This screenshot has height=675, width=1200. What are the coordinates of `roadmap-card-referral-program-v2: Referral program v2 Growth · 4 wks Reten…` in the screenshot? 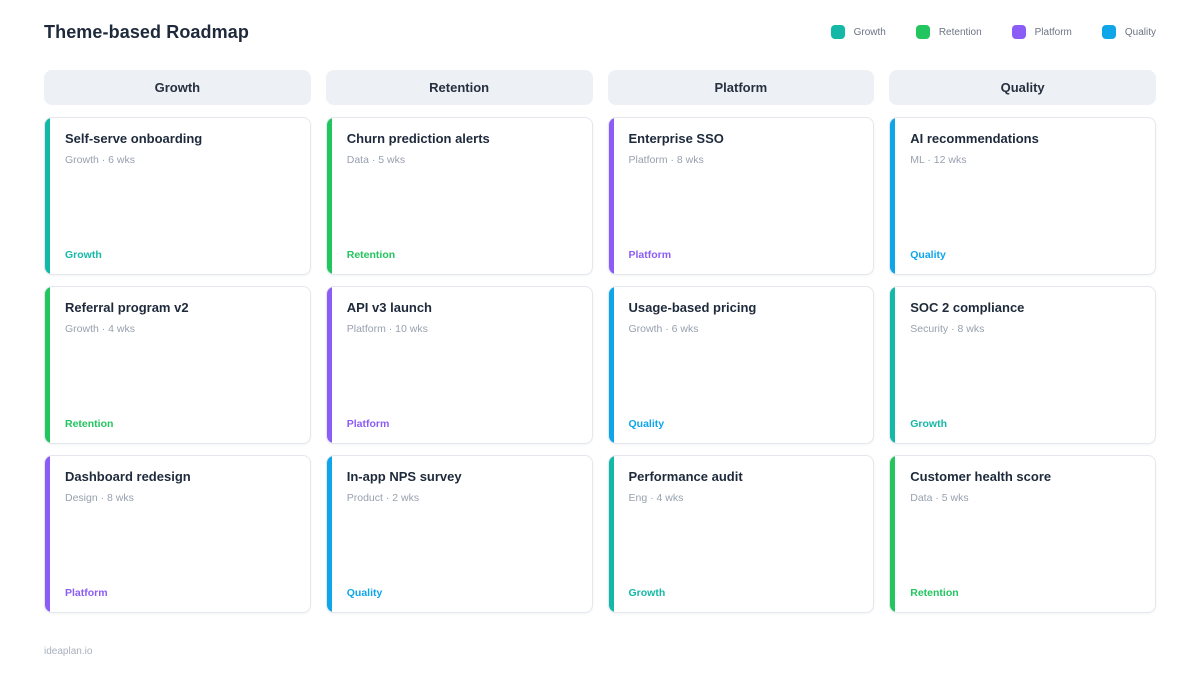 It's located at (177, 365).